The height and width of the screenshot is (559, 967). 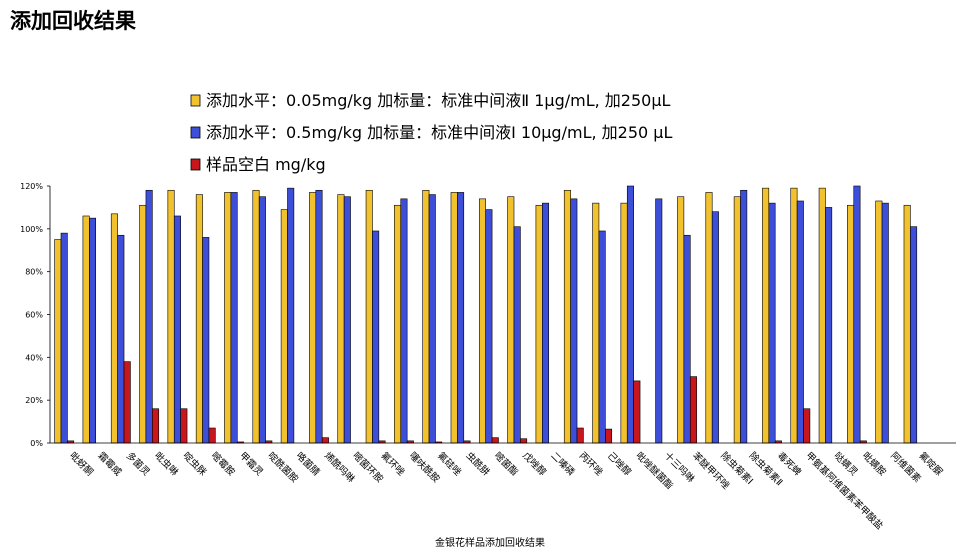 What do you see at coordinates (34, 400) in the screenshot?
I see `y-tick-label: 20%` at bounding box center [34, 400].